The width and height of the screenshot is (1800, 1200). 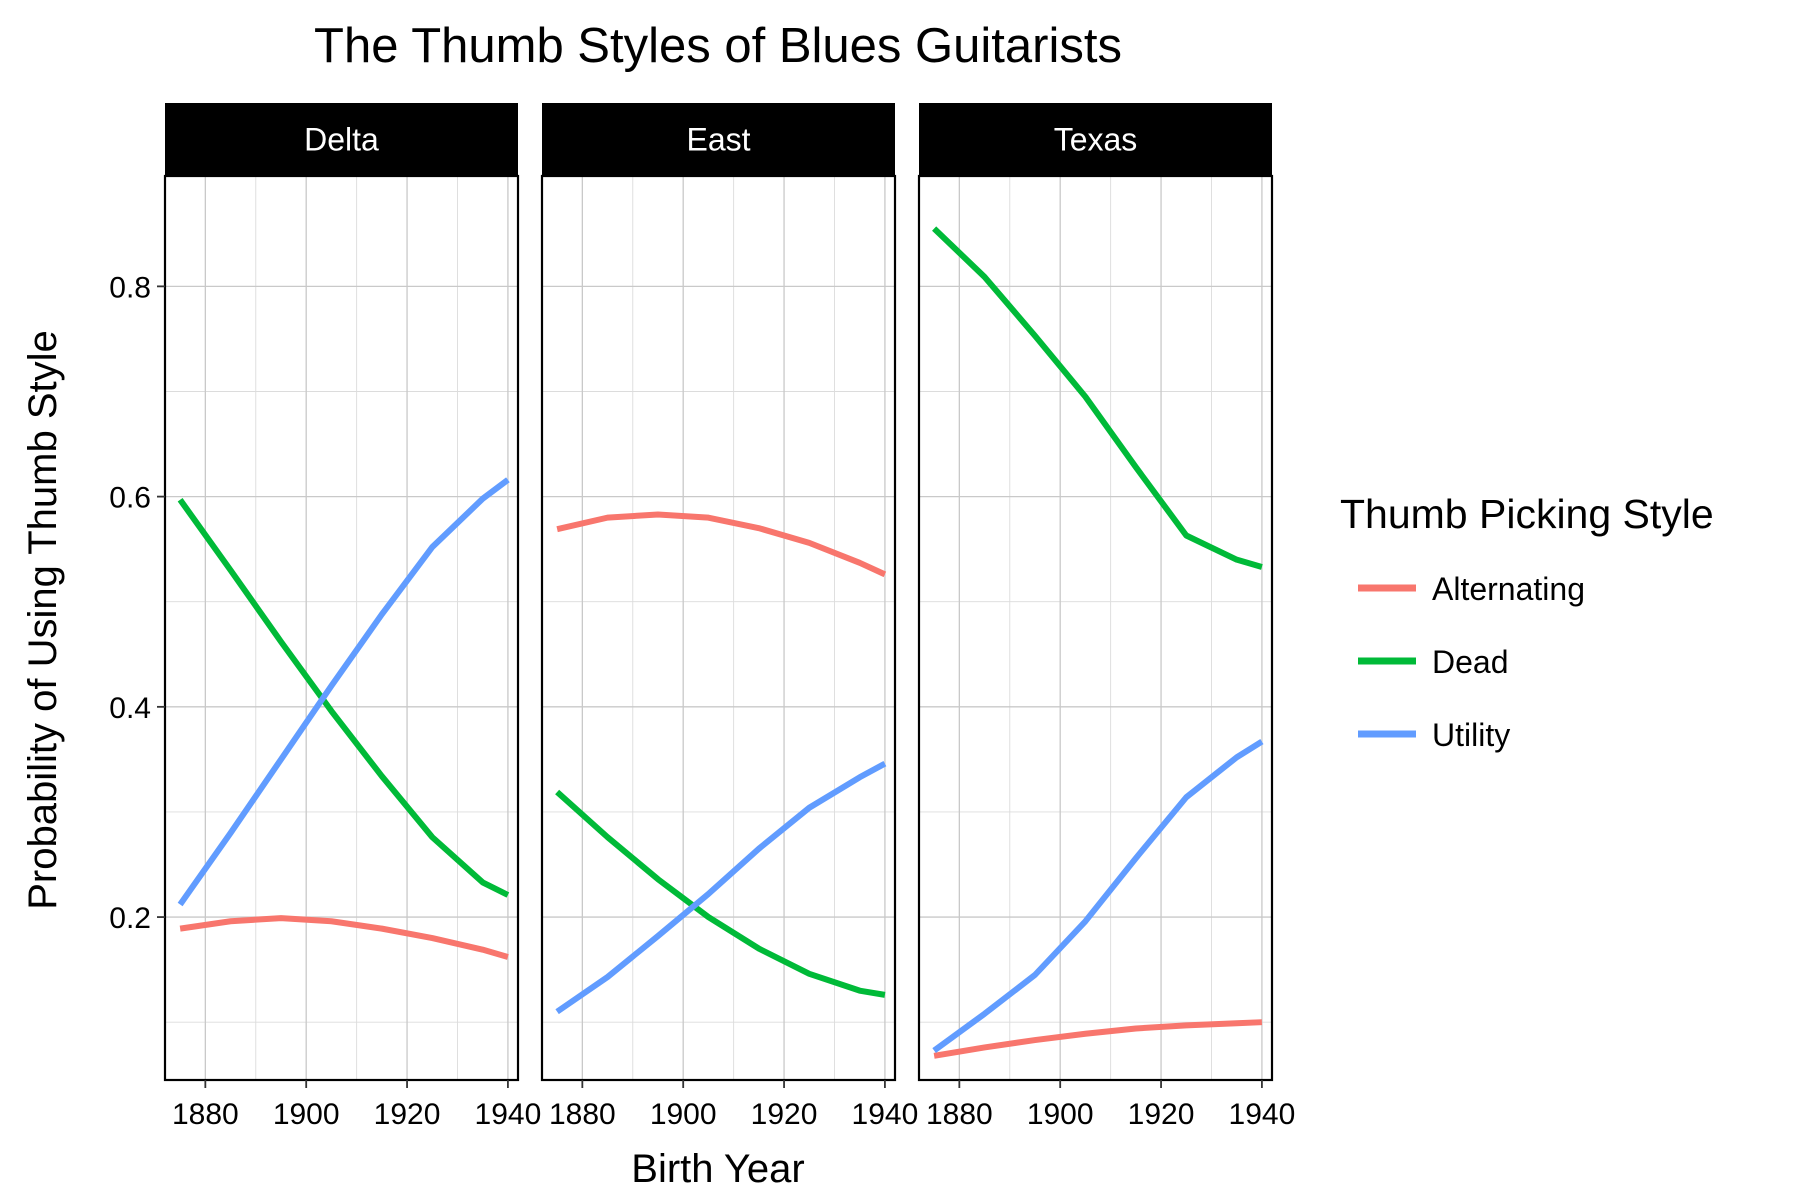 I want to click on facet-strip-texas, so click(x=1095, y=139).